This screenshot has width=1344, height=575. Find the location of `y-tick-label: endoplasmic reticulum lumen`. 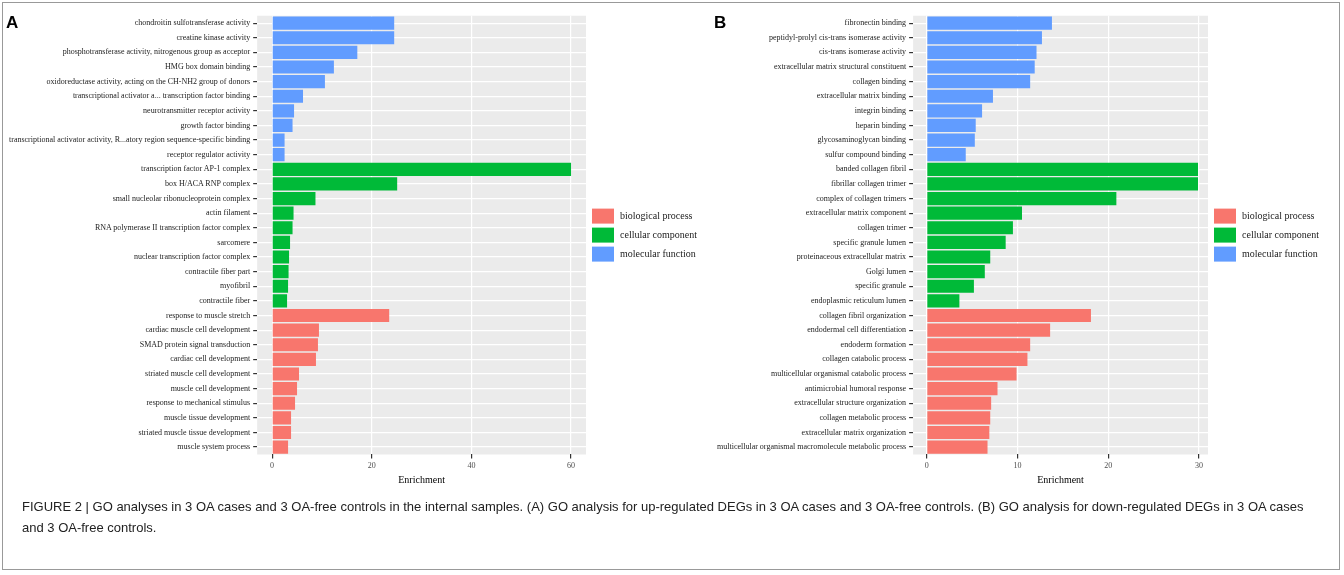

y-tick-label: endoplasmic reticulum lumen is located at coordinates (859, 300).